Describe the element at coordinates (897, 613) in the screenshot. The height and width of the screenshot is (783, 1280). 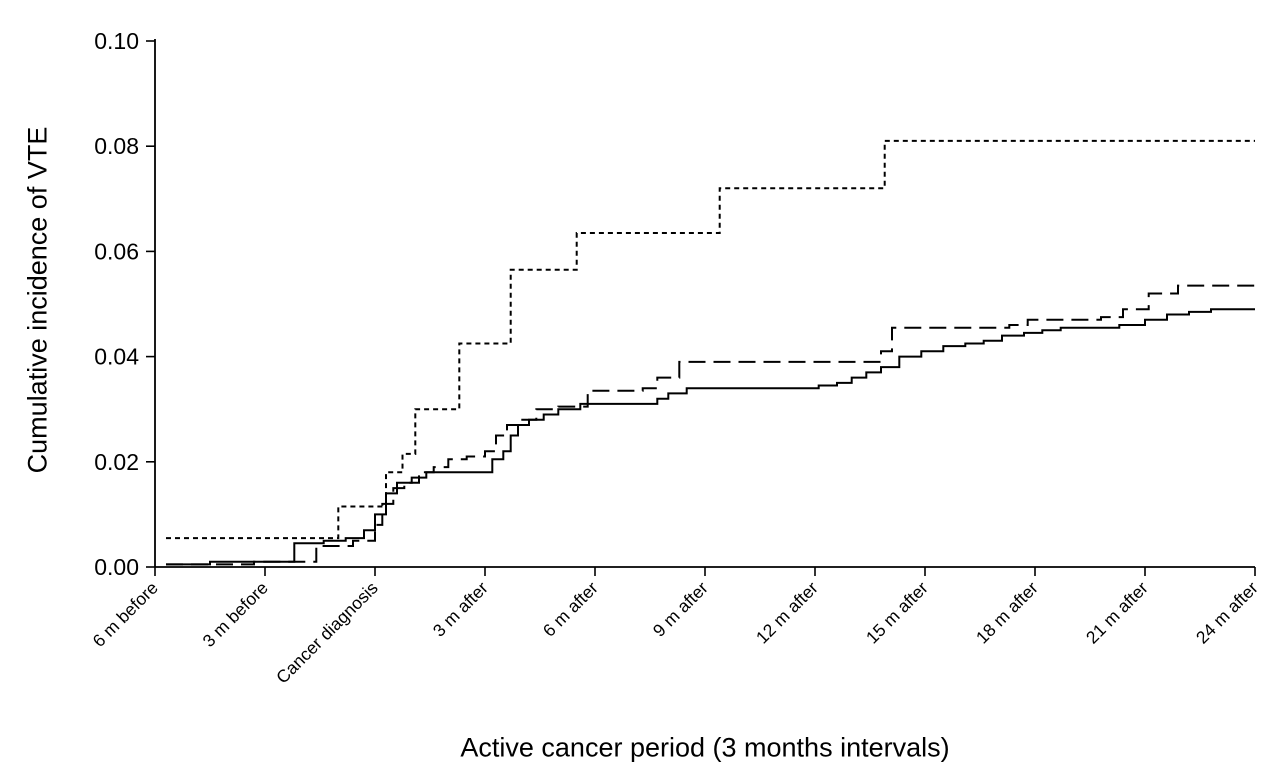
I see `x-tick-label: 15 m after` at that location.